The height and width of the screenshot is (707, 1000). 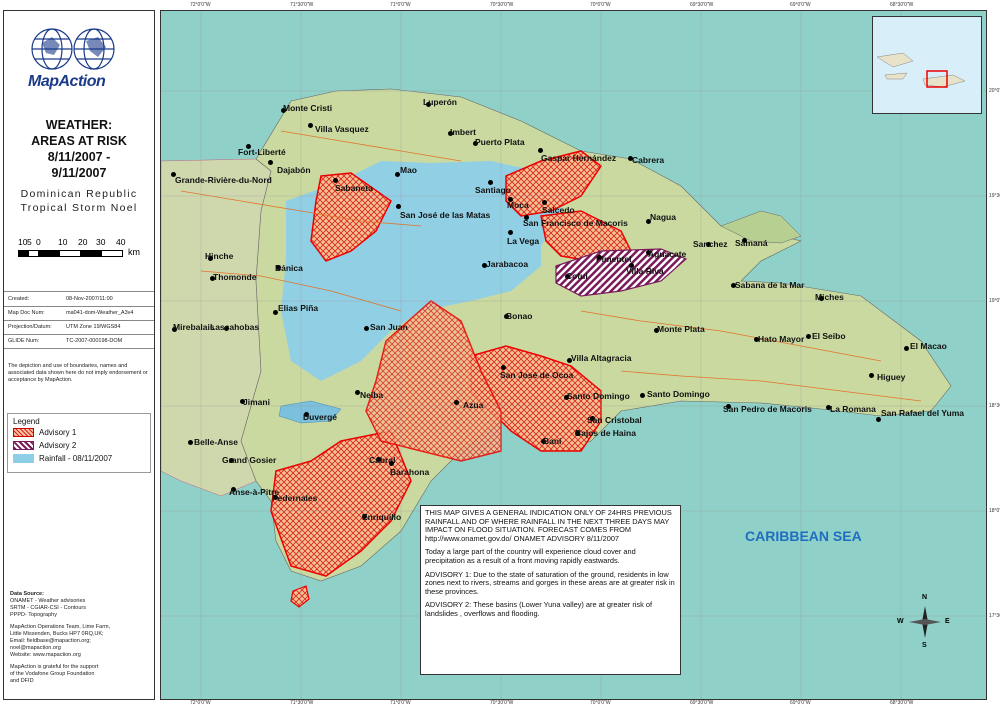 What do you see at coordinates (389, 327) in the screenshot?
I see `city-label: San Juan` at bounding box center [389, 327].